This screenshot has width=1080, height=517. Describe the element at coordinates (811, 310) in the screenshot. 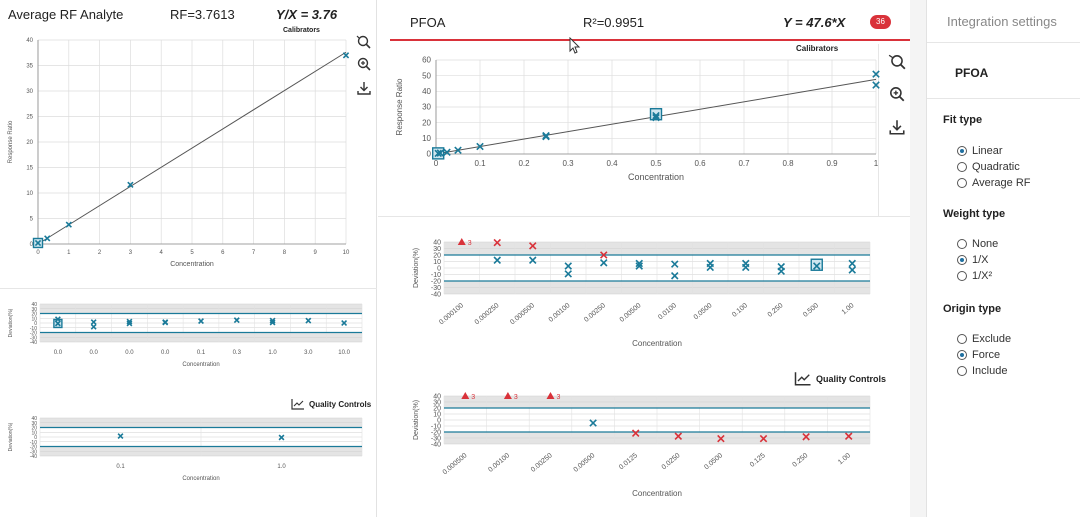

I see `x-tick-label: 0.500` at that location.